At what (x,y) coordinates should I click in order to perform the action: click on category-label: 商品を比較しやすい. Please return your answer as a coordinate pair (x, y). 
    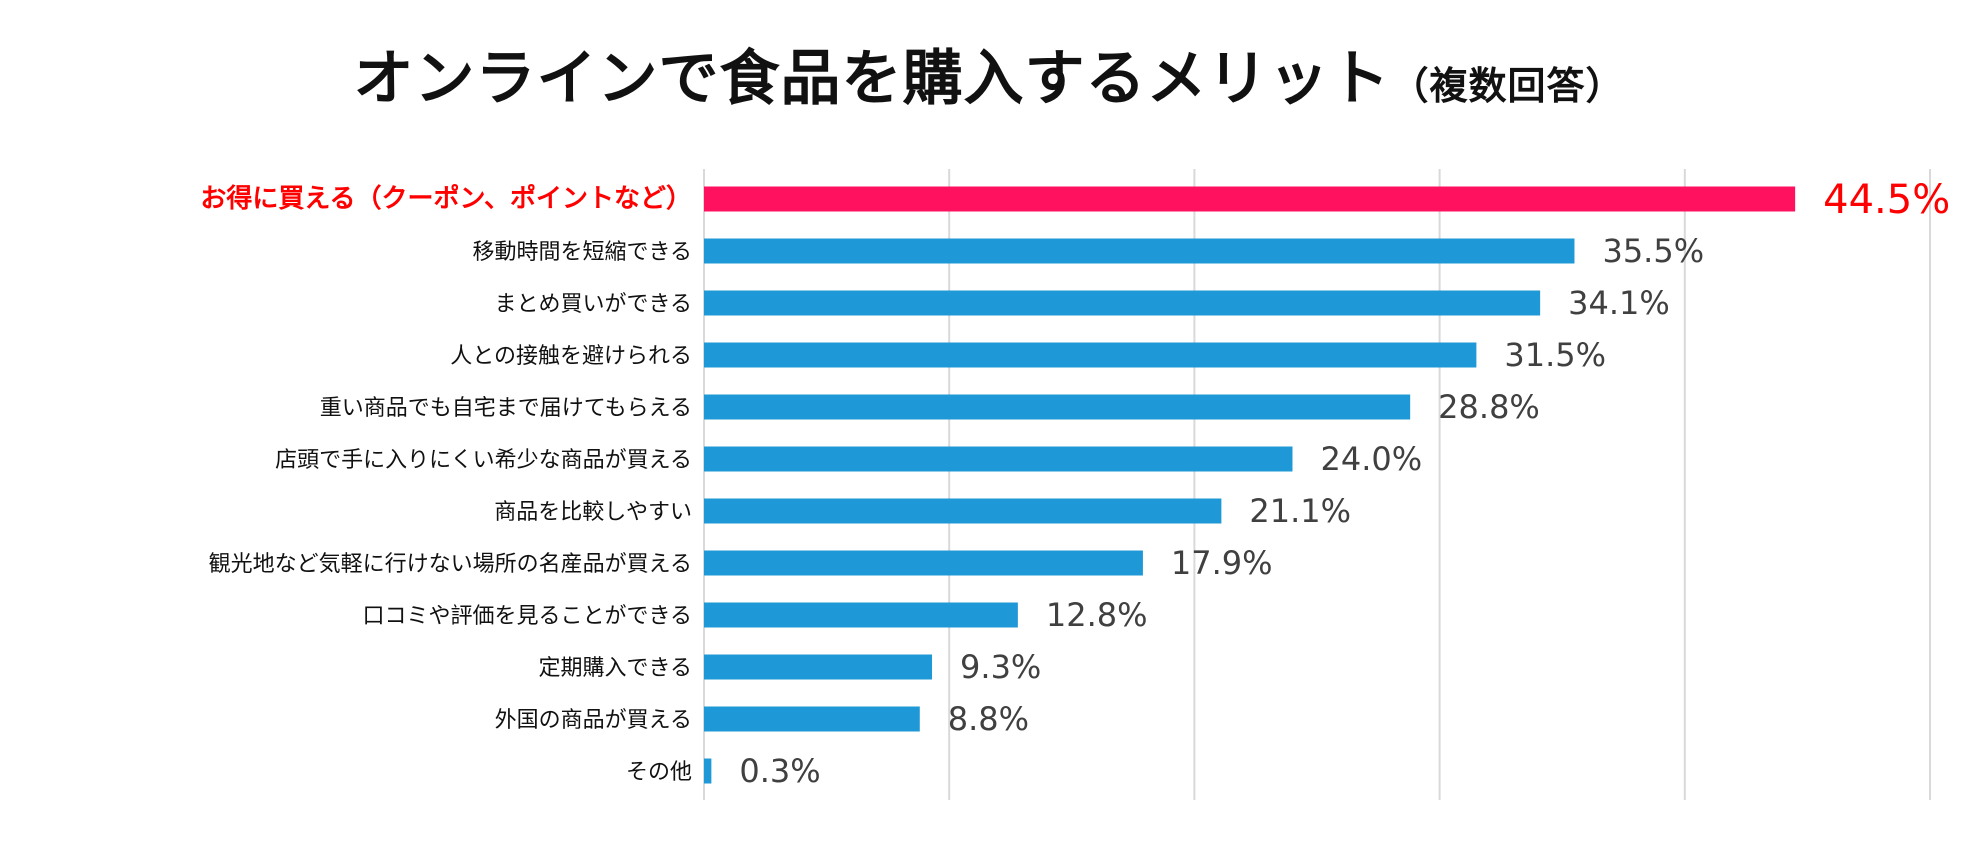
    Looking at the image, I should click on (593, 512).